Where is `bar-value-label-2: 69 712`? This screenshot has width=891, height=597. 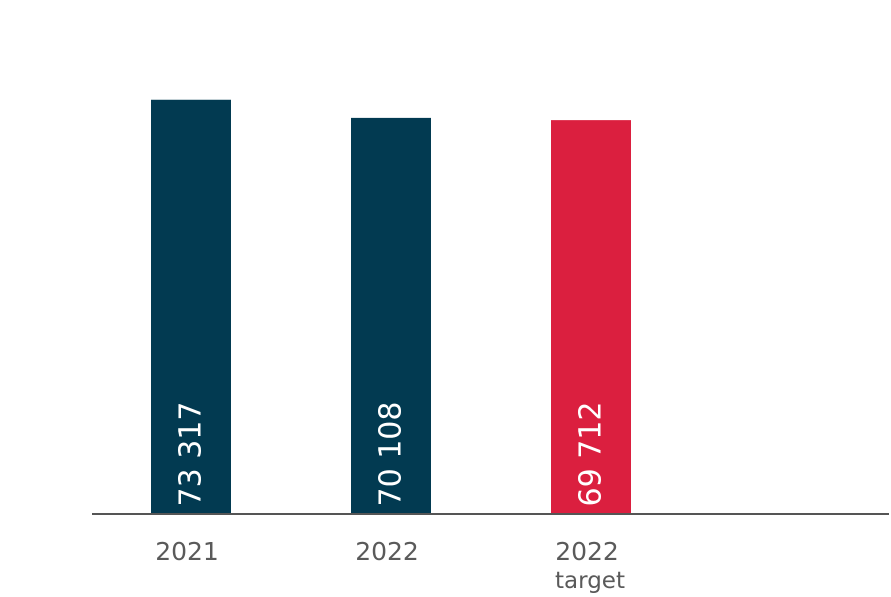
bar-value-label-2: 69 712 is located at coordinates (591, 454).